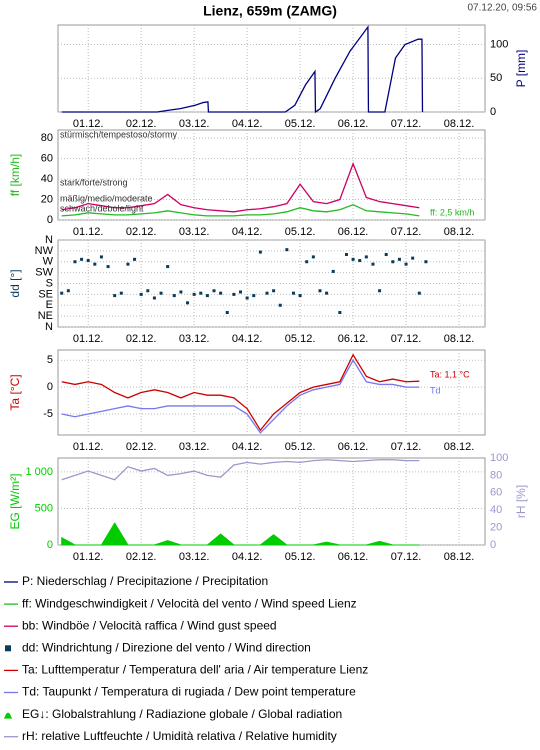 The width and height of the screenshot is (540, 750). What do you see at coordinates (499, 44) in the screenshot?
I see `y-tick-label: 100` at bounding box center [499, 44].